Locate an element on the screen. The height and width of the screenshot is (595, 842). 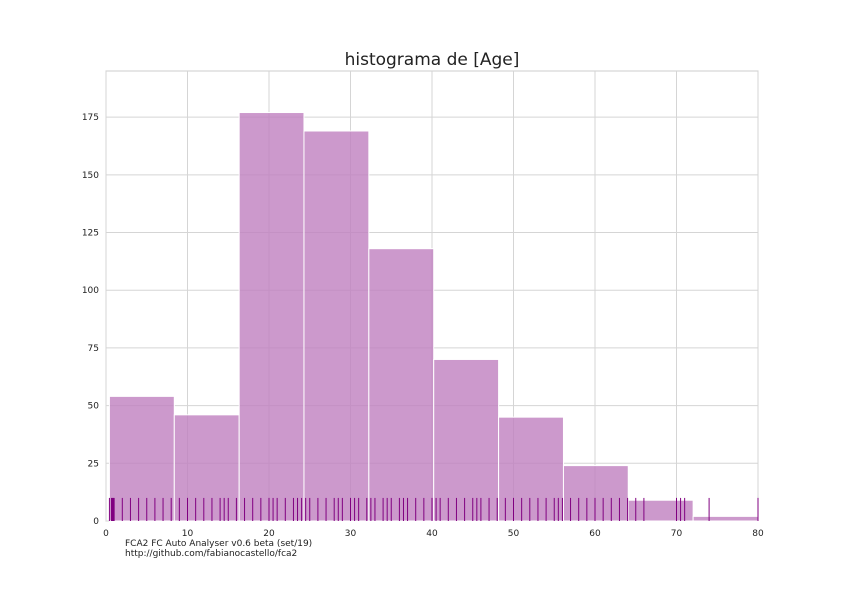
x-tick-label: 80 is located at coordinates (758, 534).